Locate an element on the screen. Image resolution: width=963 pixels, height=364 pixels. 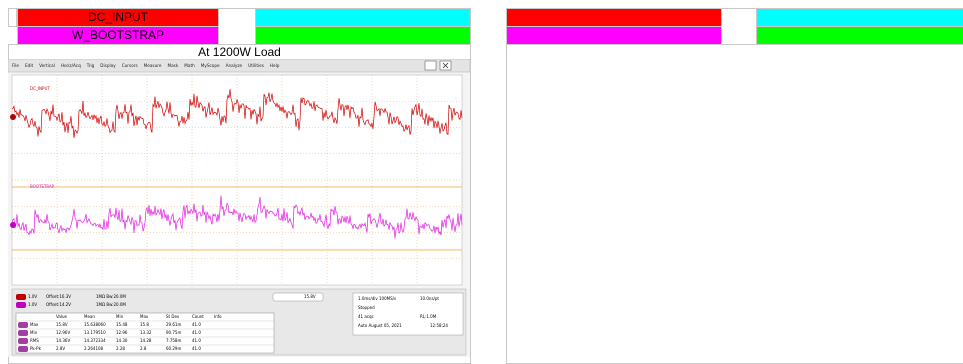
measure-cell: 7.758m is located at coordinates (173, 340).